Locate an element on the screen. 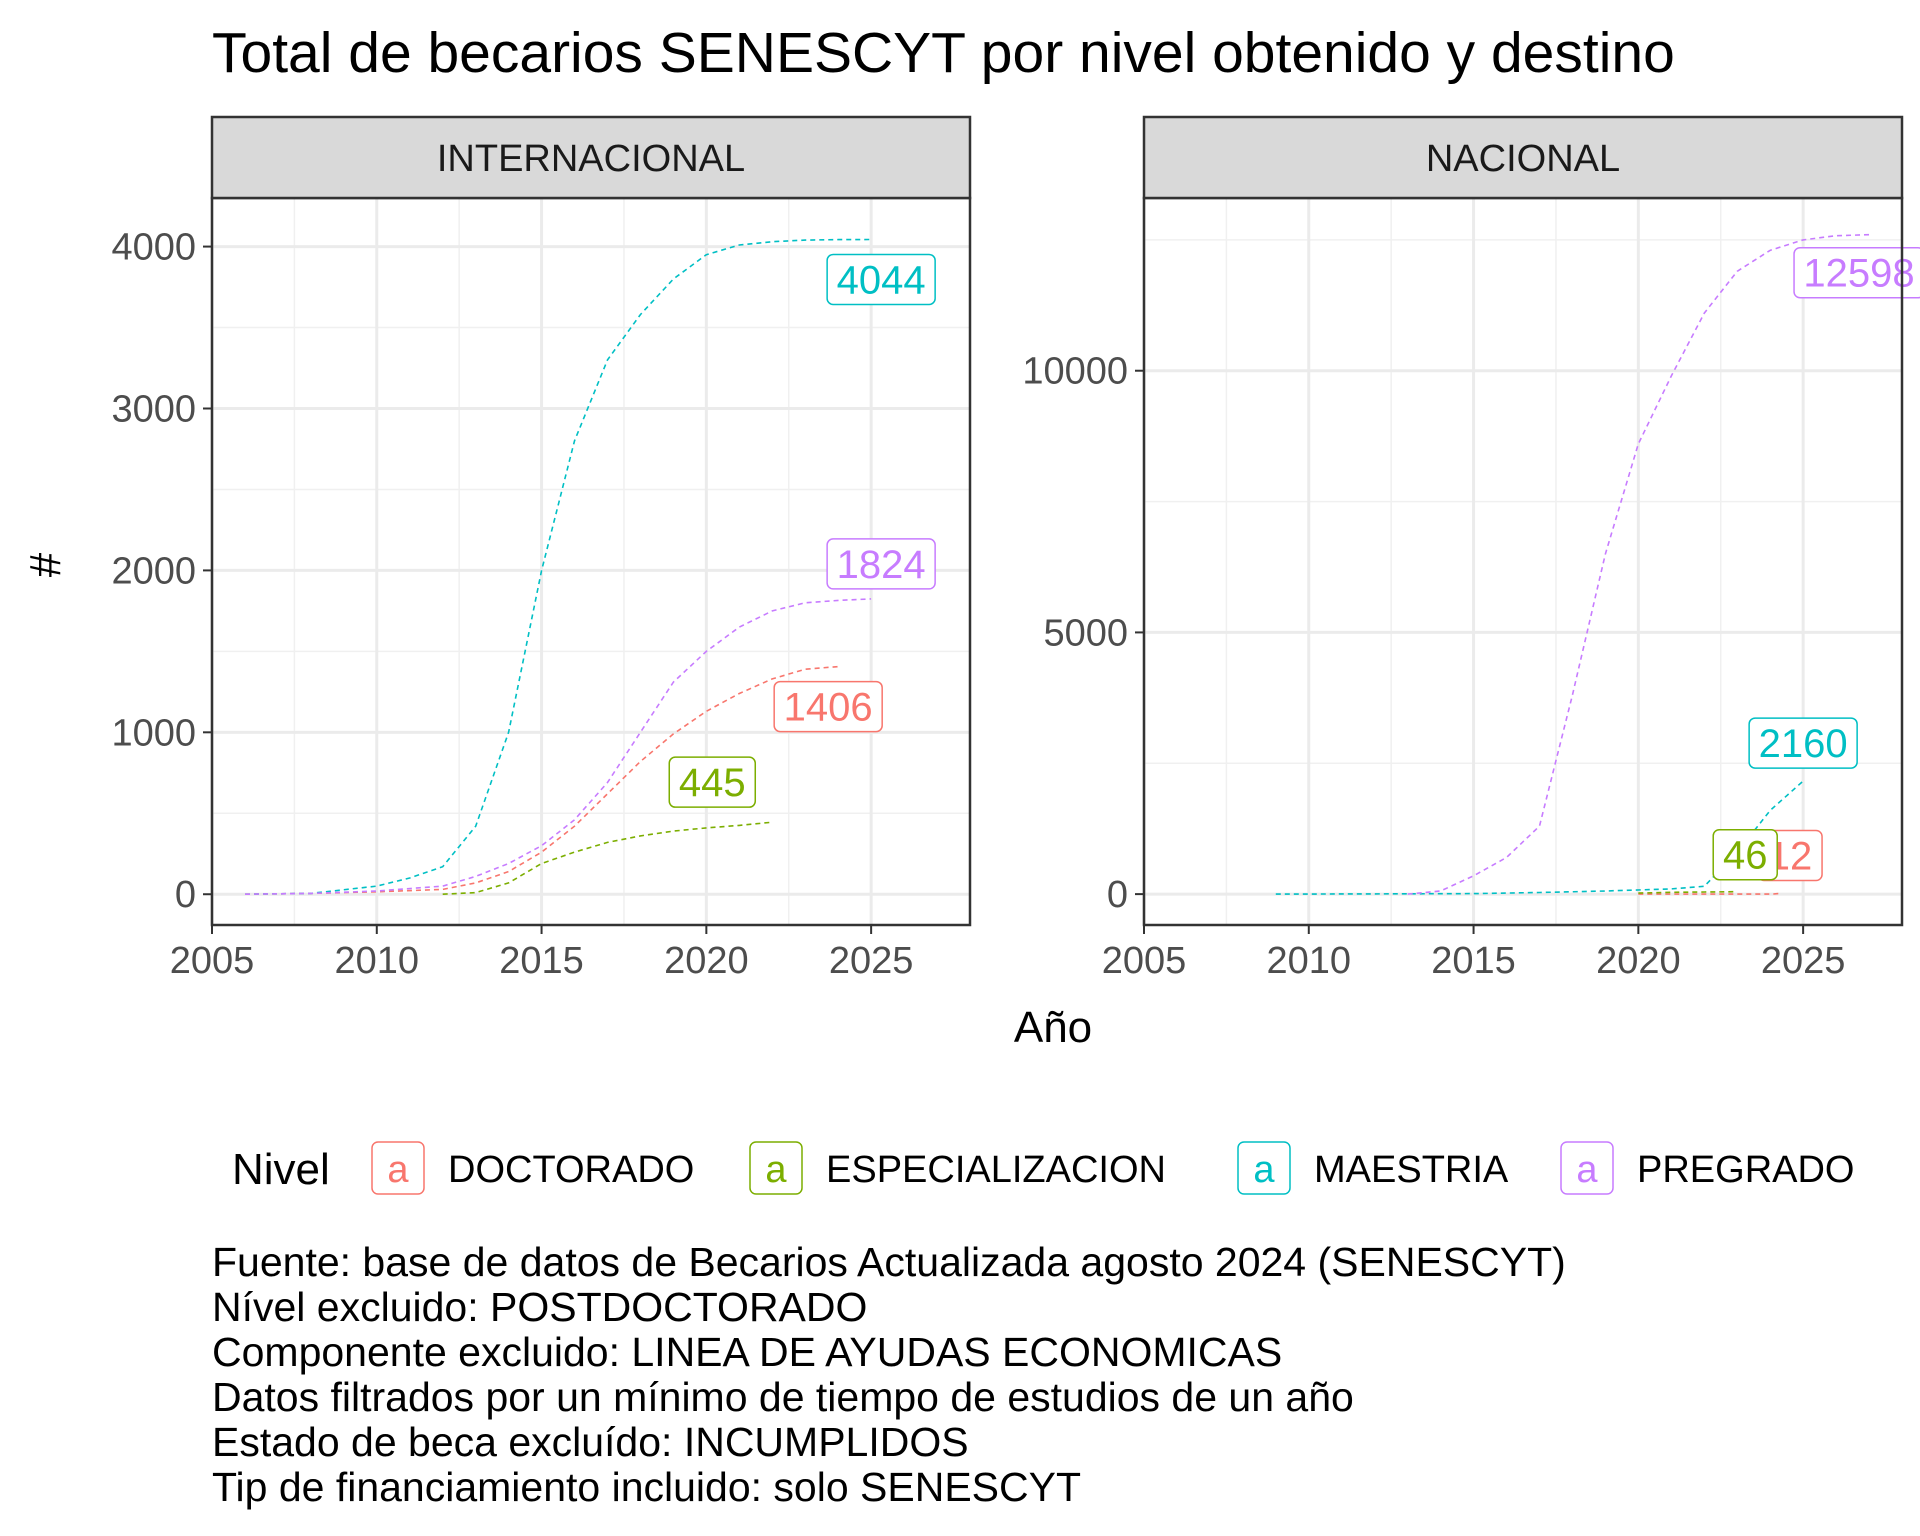 Image resolution: width=1920 pixels, height=1536 pixels. end-label-text: 1406 is located at coordinates (828, 708).